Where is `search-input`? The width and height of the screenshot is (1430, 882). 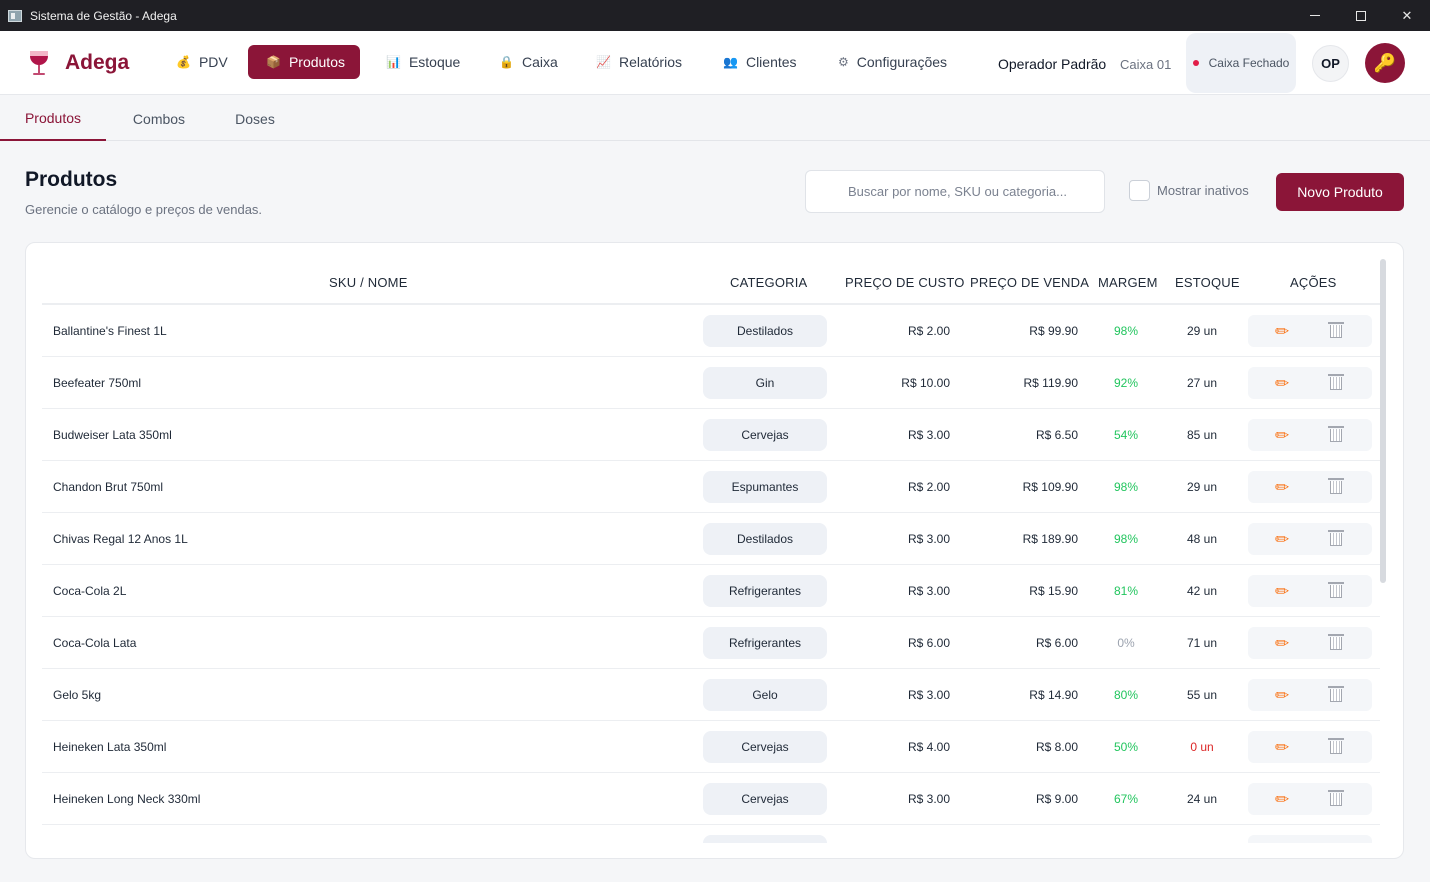
search-input is located at coordinates (955, 191).